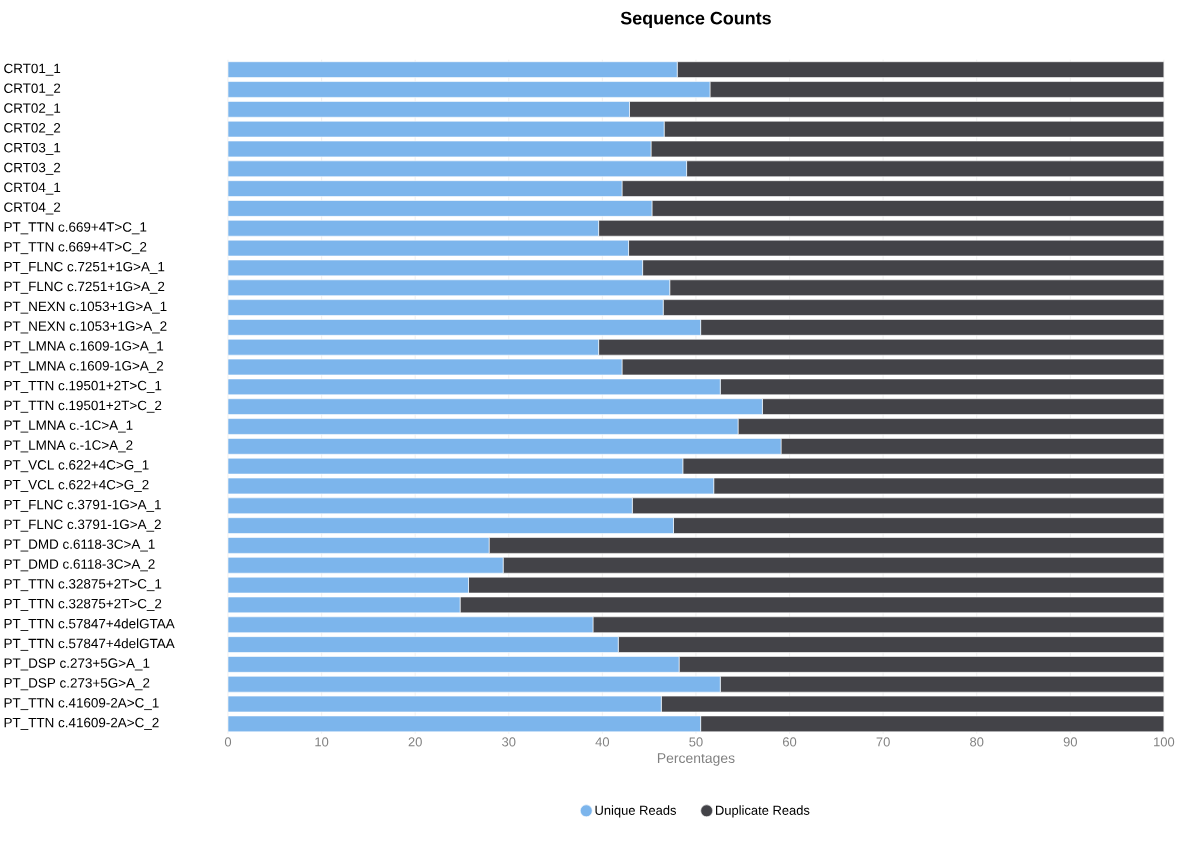 The height and width of the screenshot is (867, 1178). What do you see at coordinates (977, 742) in the screenshot?
I see `x-tick-label: 80` at bounding box center [977, 742].